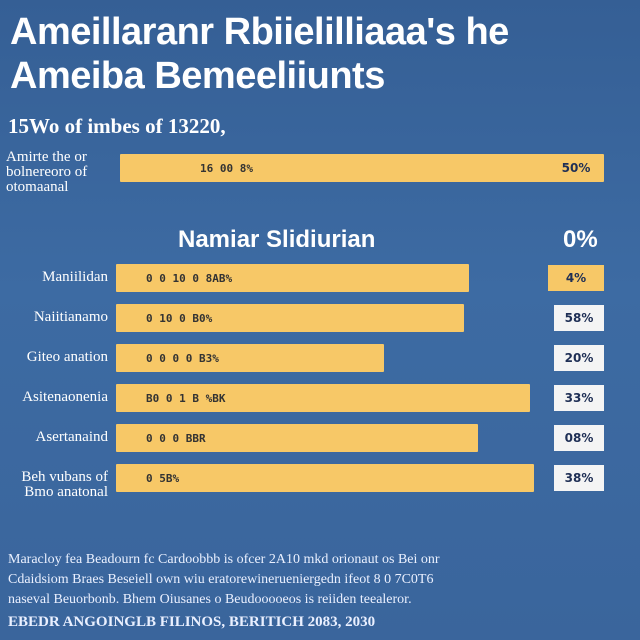 The height and width of the screenshot is (640, 640). Describe the element at coordinates (71, 437) in the screenshot. I see `row-label: Asertanaind` at that location.